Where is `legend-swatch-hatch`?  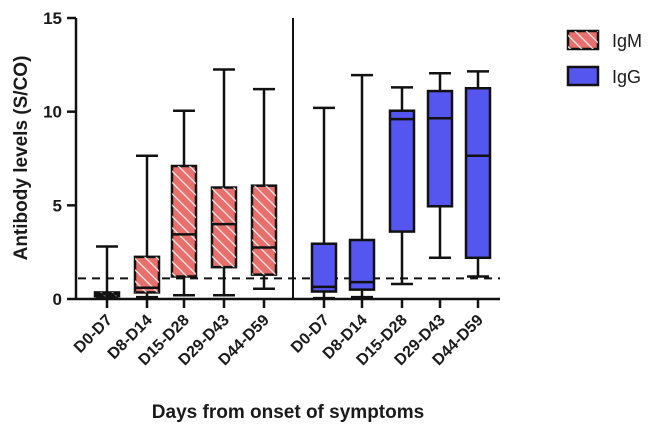 legend-swatch-hatch is located at coordinates (583, 40).